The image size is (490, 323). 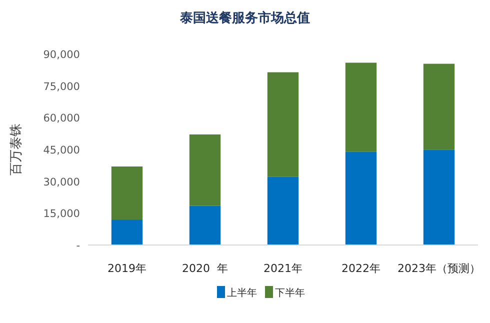 I want to click on x-tick-label: 2023年（预测）, so click(x=439, y=268).